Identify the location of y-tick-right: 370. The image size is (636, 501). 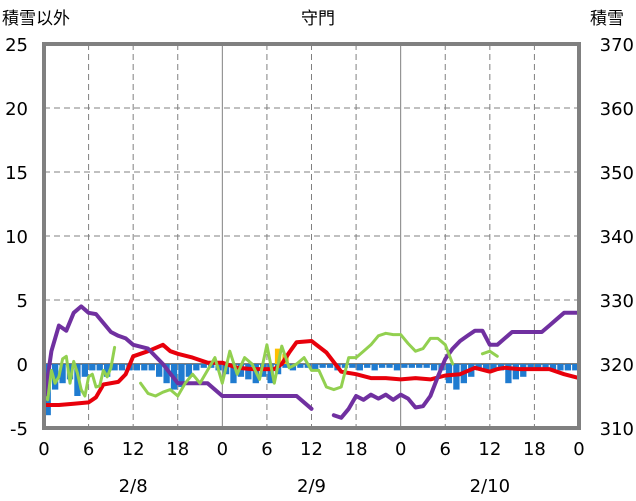
(617, 45).